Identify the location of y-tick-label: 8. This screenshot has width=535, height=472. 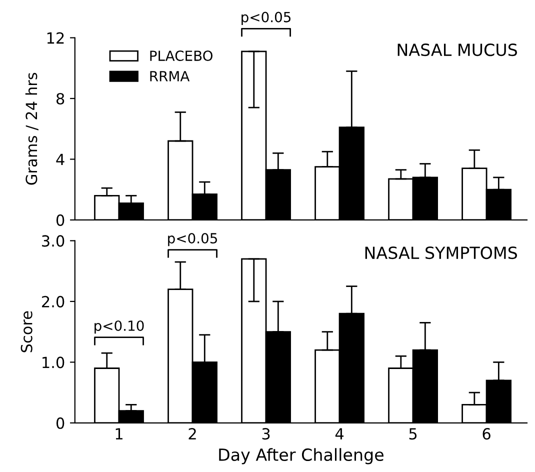
(60, 98).